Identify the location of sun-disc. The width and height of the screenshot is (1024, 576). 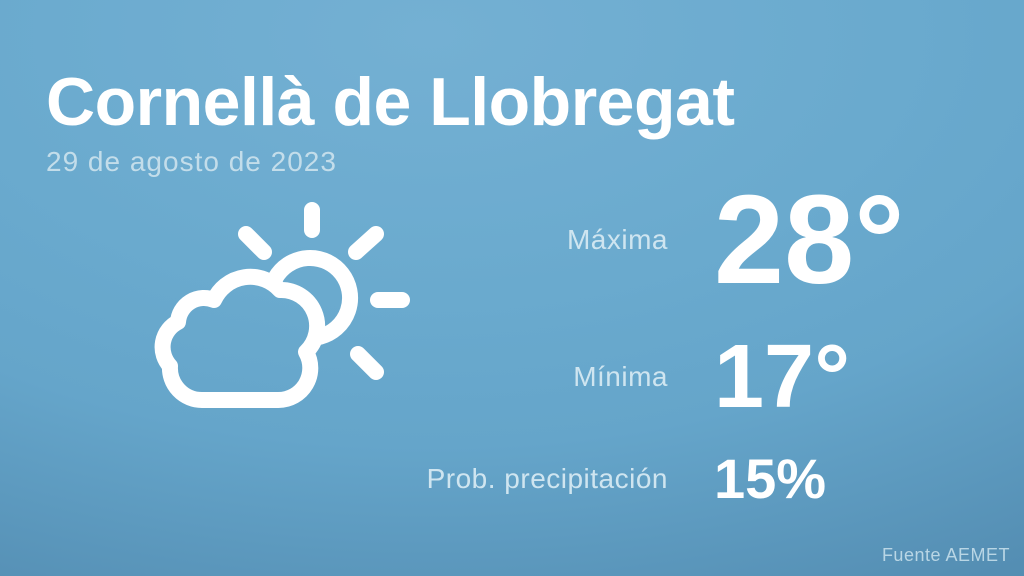
(313, 297).